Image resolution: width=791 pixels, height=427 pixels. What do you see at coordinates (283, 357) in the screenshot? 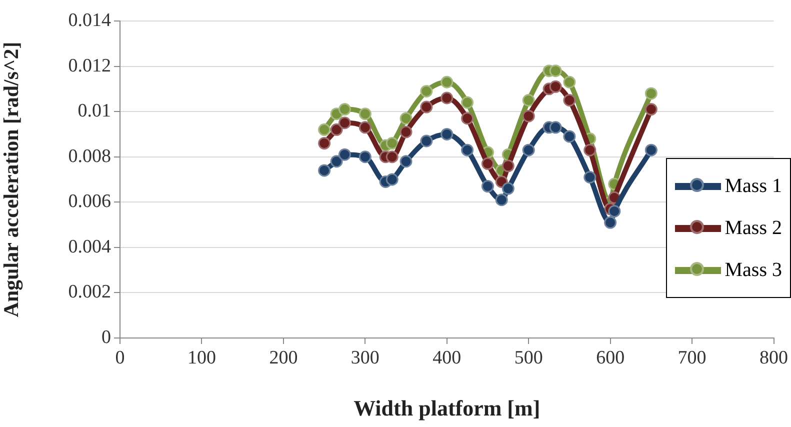
I see `x-tick-label: 200` at bounding box center [283, 357].